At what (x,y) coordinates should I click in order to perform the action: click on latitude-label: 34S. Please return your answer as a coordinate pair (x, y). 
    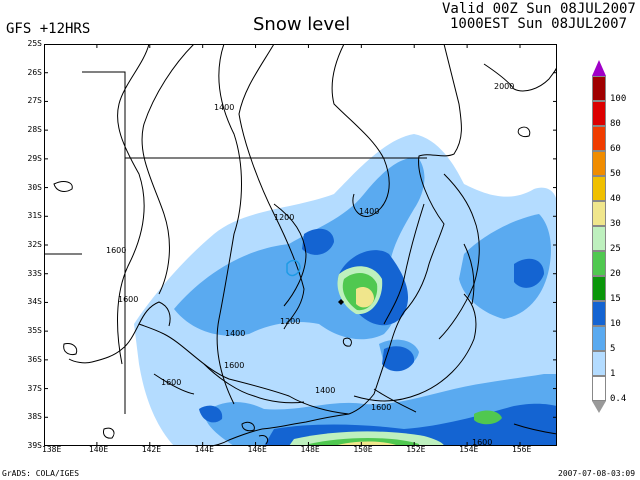
    Looking at the image, I should click on (34, 302).